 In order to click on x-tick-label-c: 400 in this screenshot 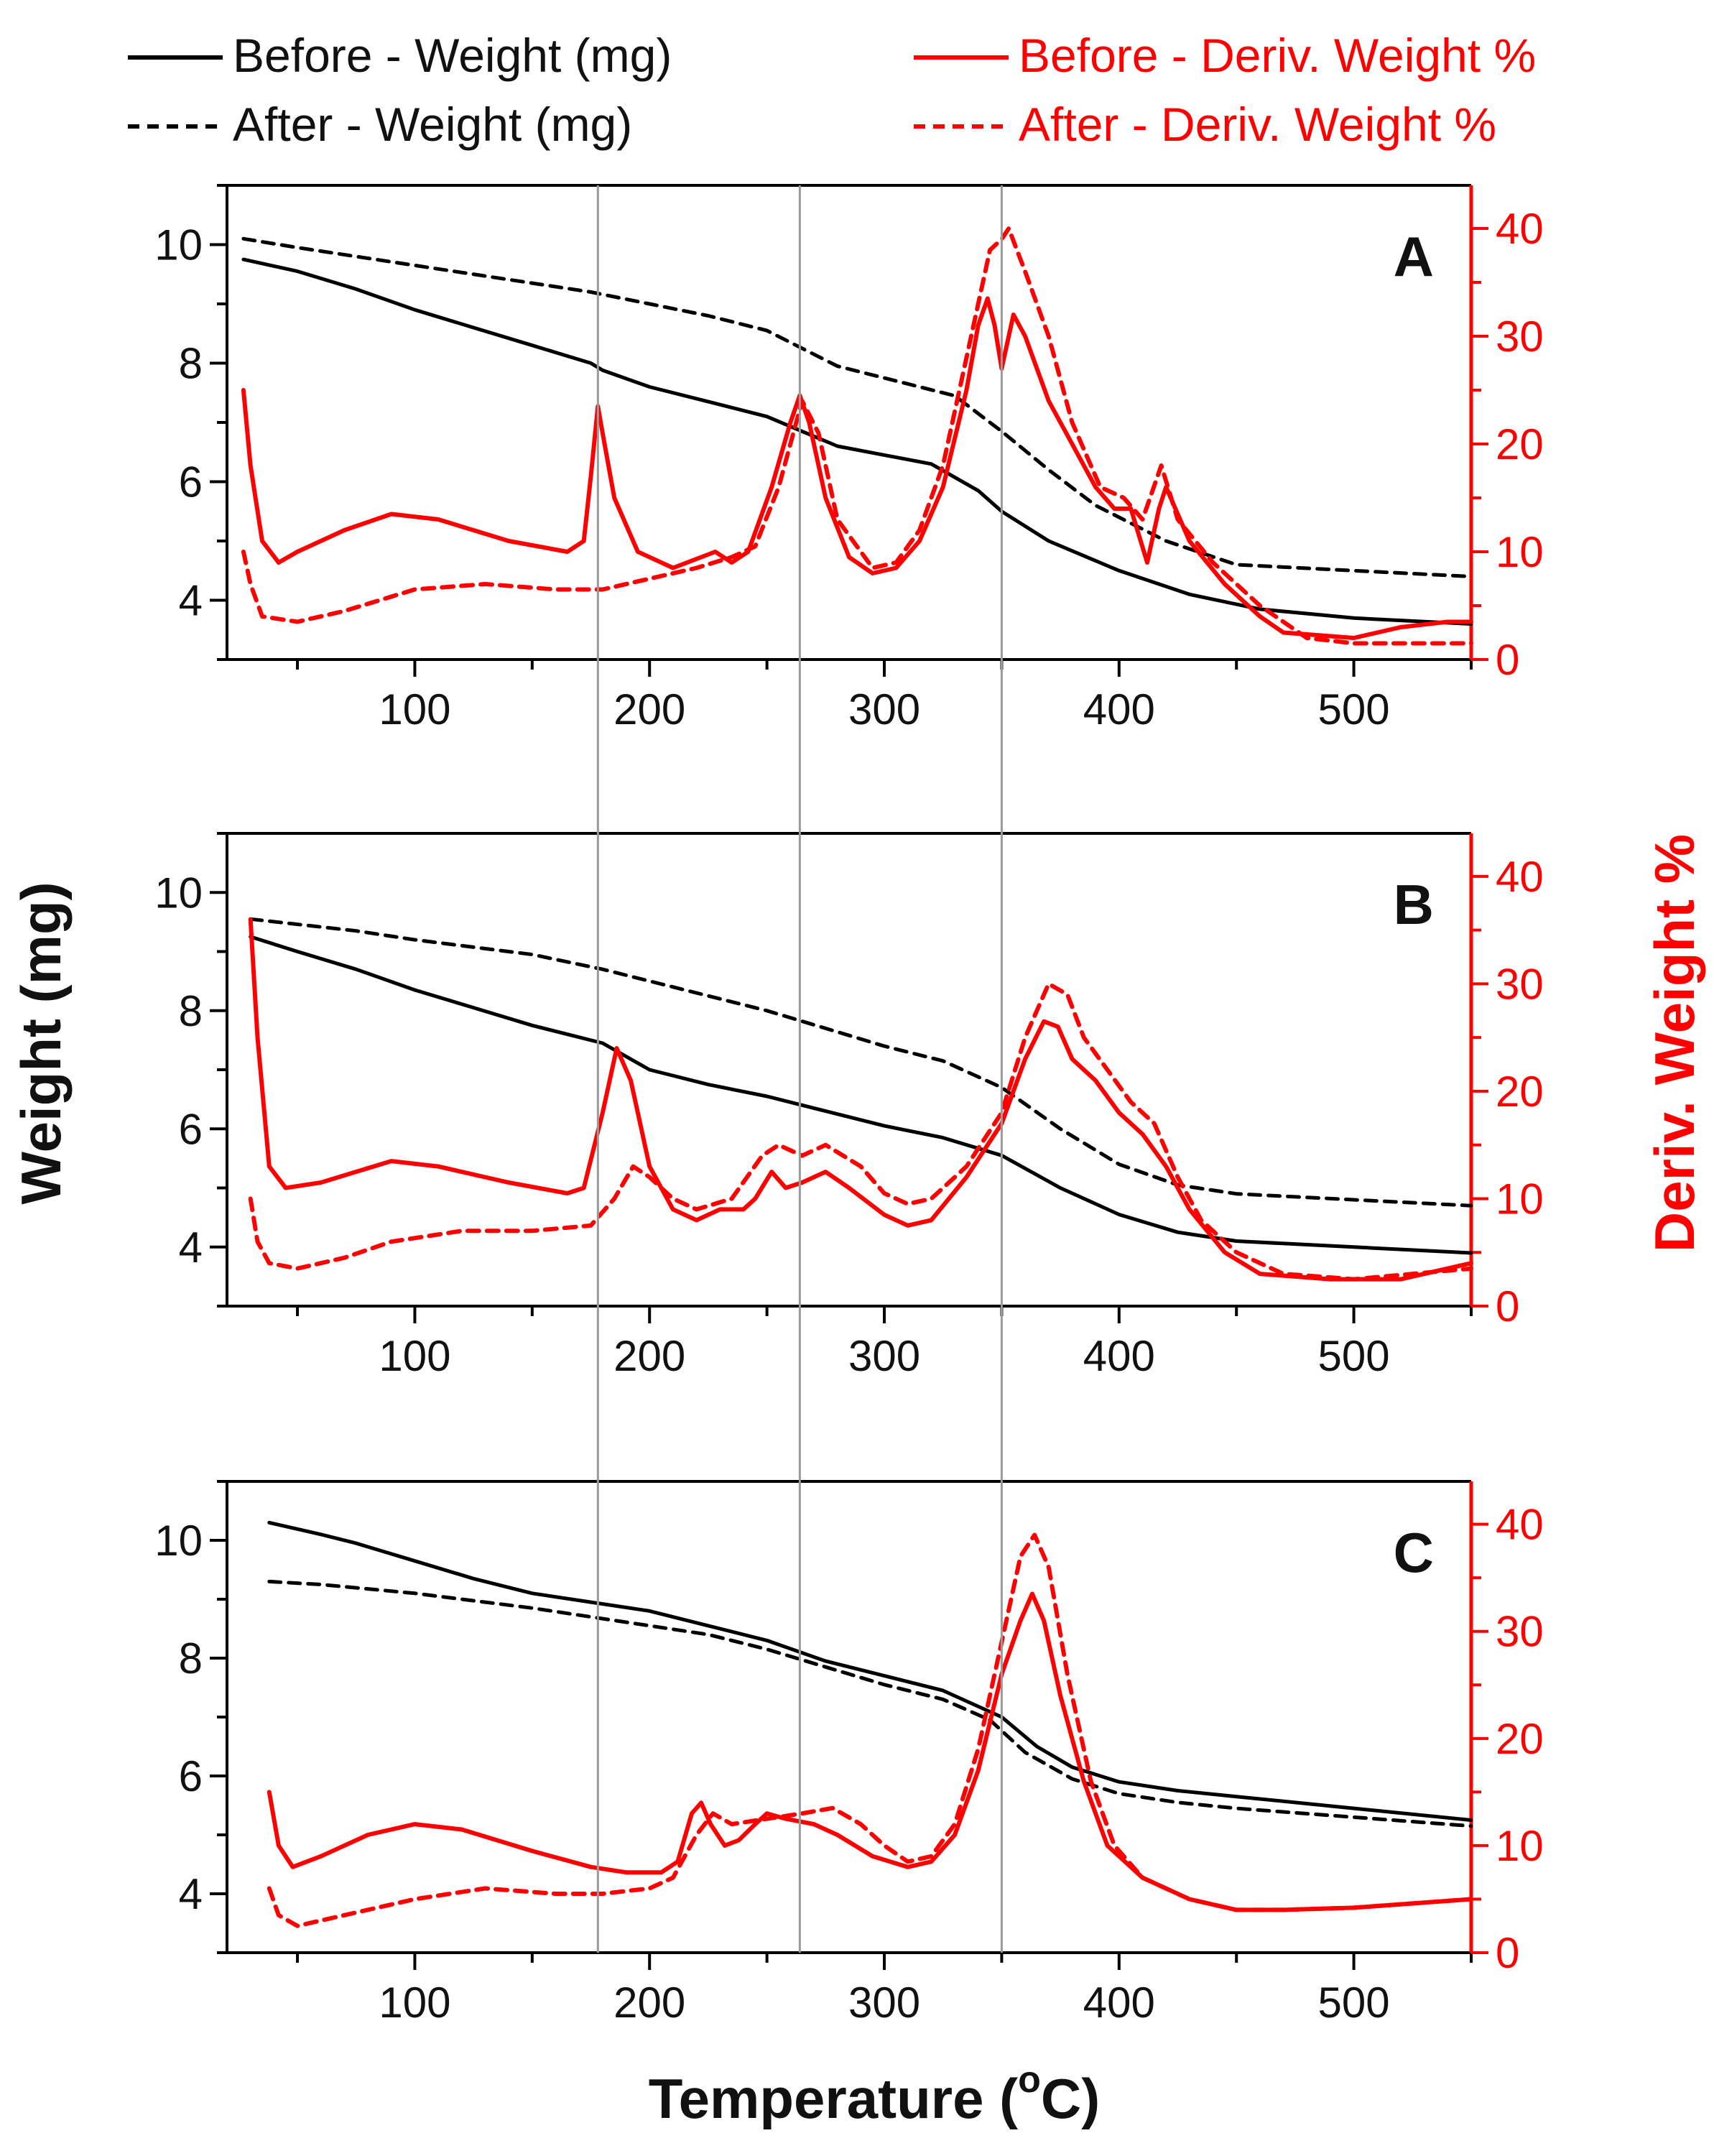, I will do `click(1119, 2003)`.